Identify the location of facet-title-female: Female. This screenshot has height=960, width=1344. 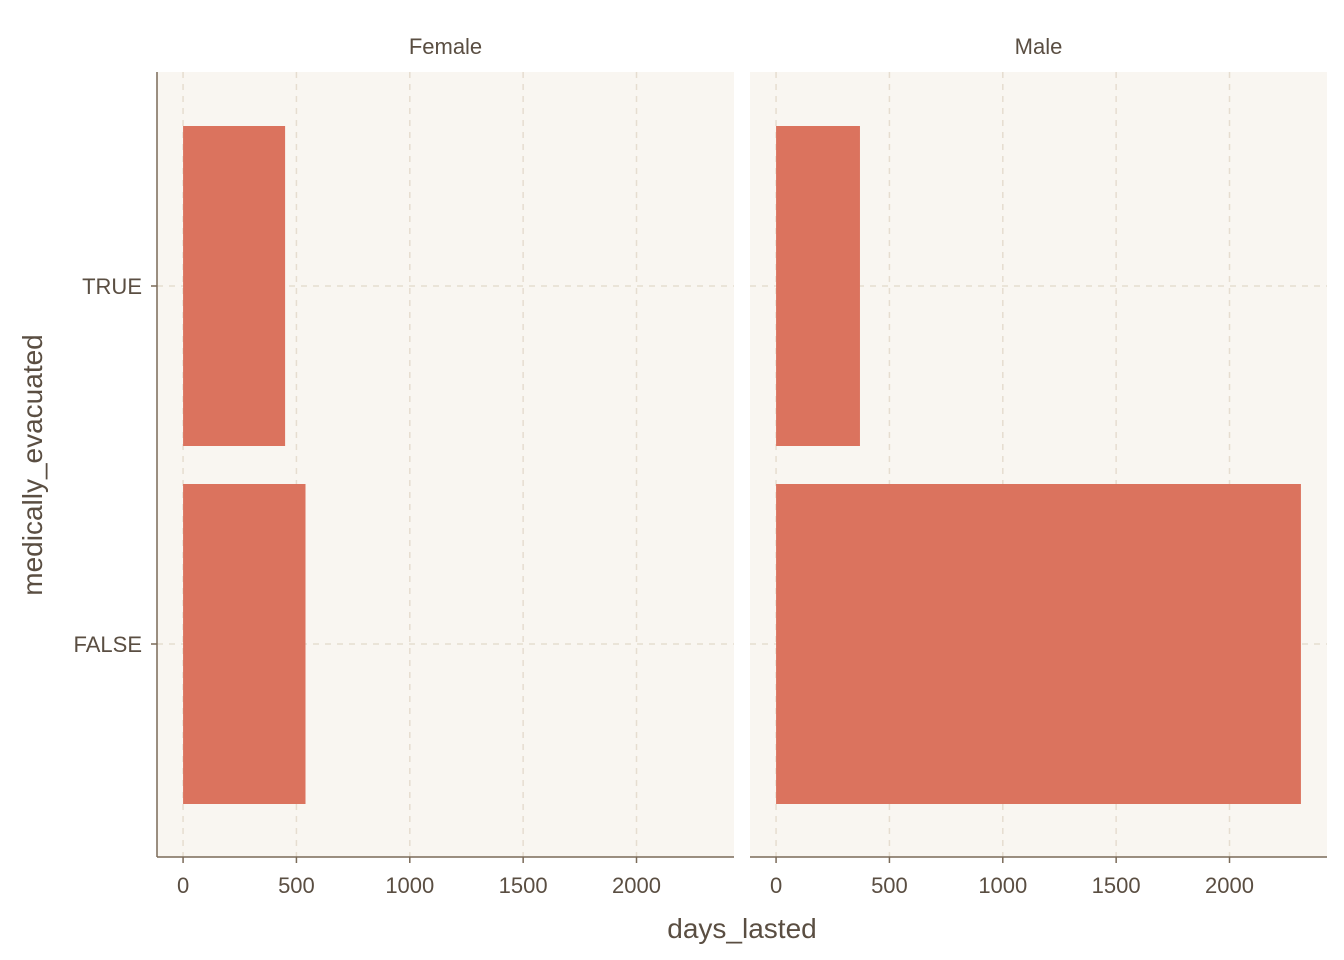
(445, 46).